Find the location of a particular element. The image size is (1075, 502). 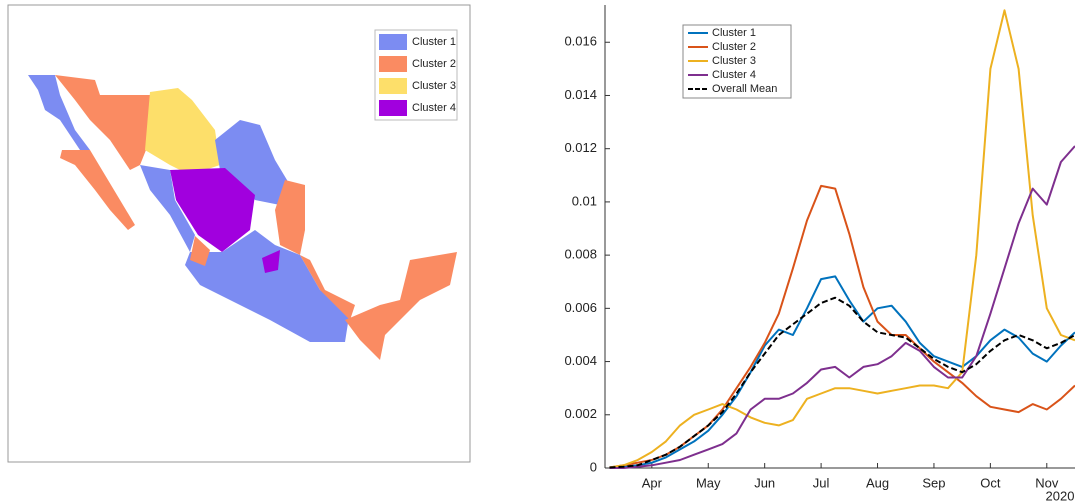

y-tick-label: 0 is located at coordinates (593, 466).